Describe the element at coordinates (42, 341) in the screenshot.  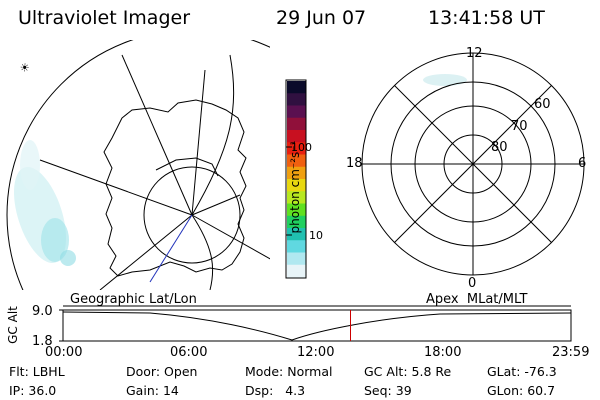
I see `altitude-ymin: 1.8` at that location.